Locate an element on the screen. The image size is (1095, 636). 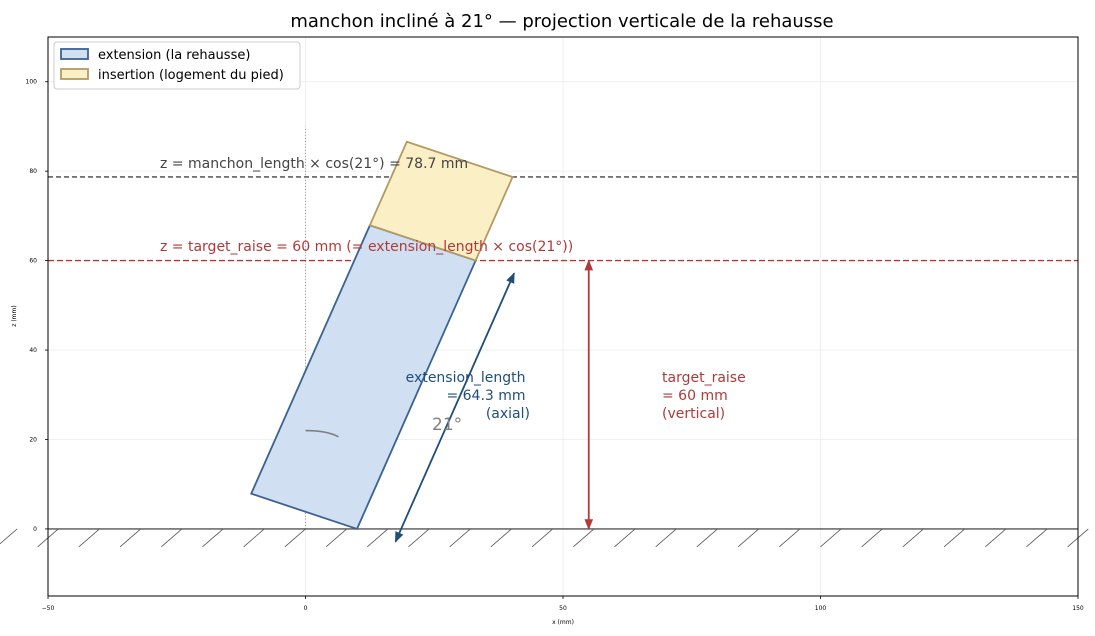
y-tick-label: 40 is located at coordinates (33, 350).